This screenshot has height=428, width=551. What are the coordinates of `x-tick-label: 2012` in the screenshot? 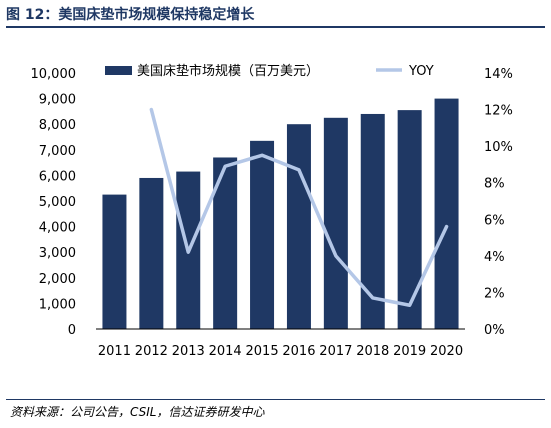 It's located at (151, 351).